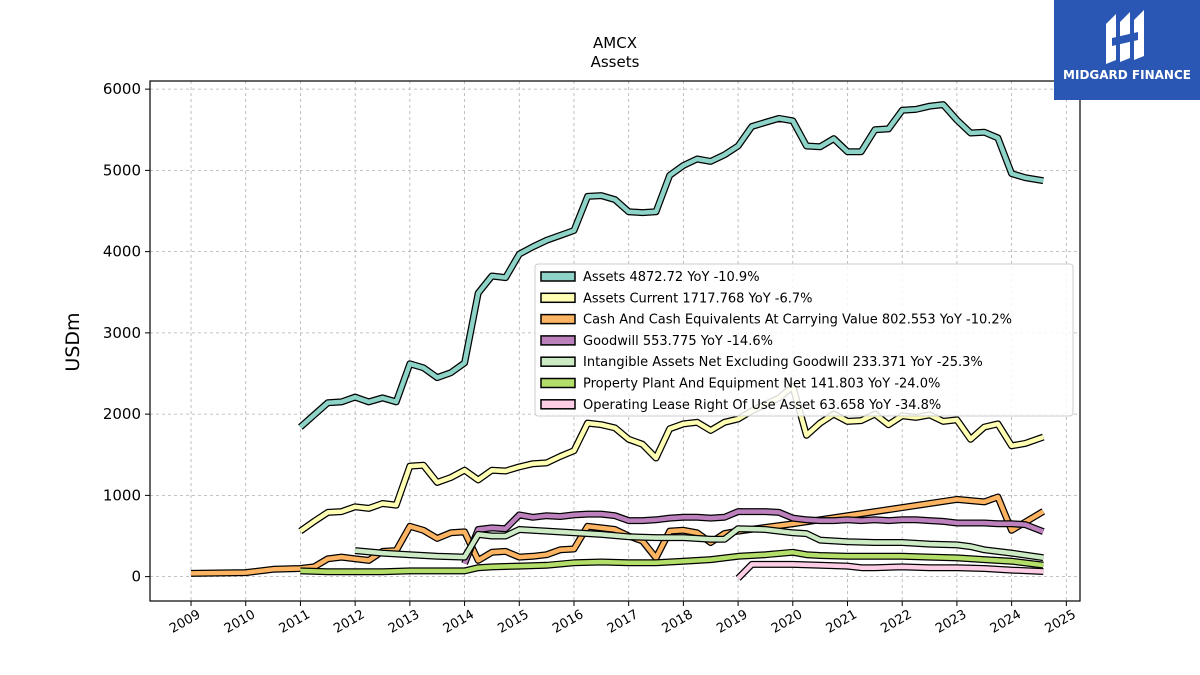 The height and width of the screenshot is (675, 1200). I want to click on y-tick-label: 1000, so click(122, 495).